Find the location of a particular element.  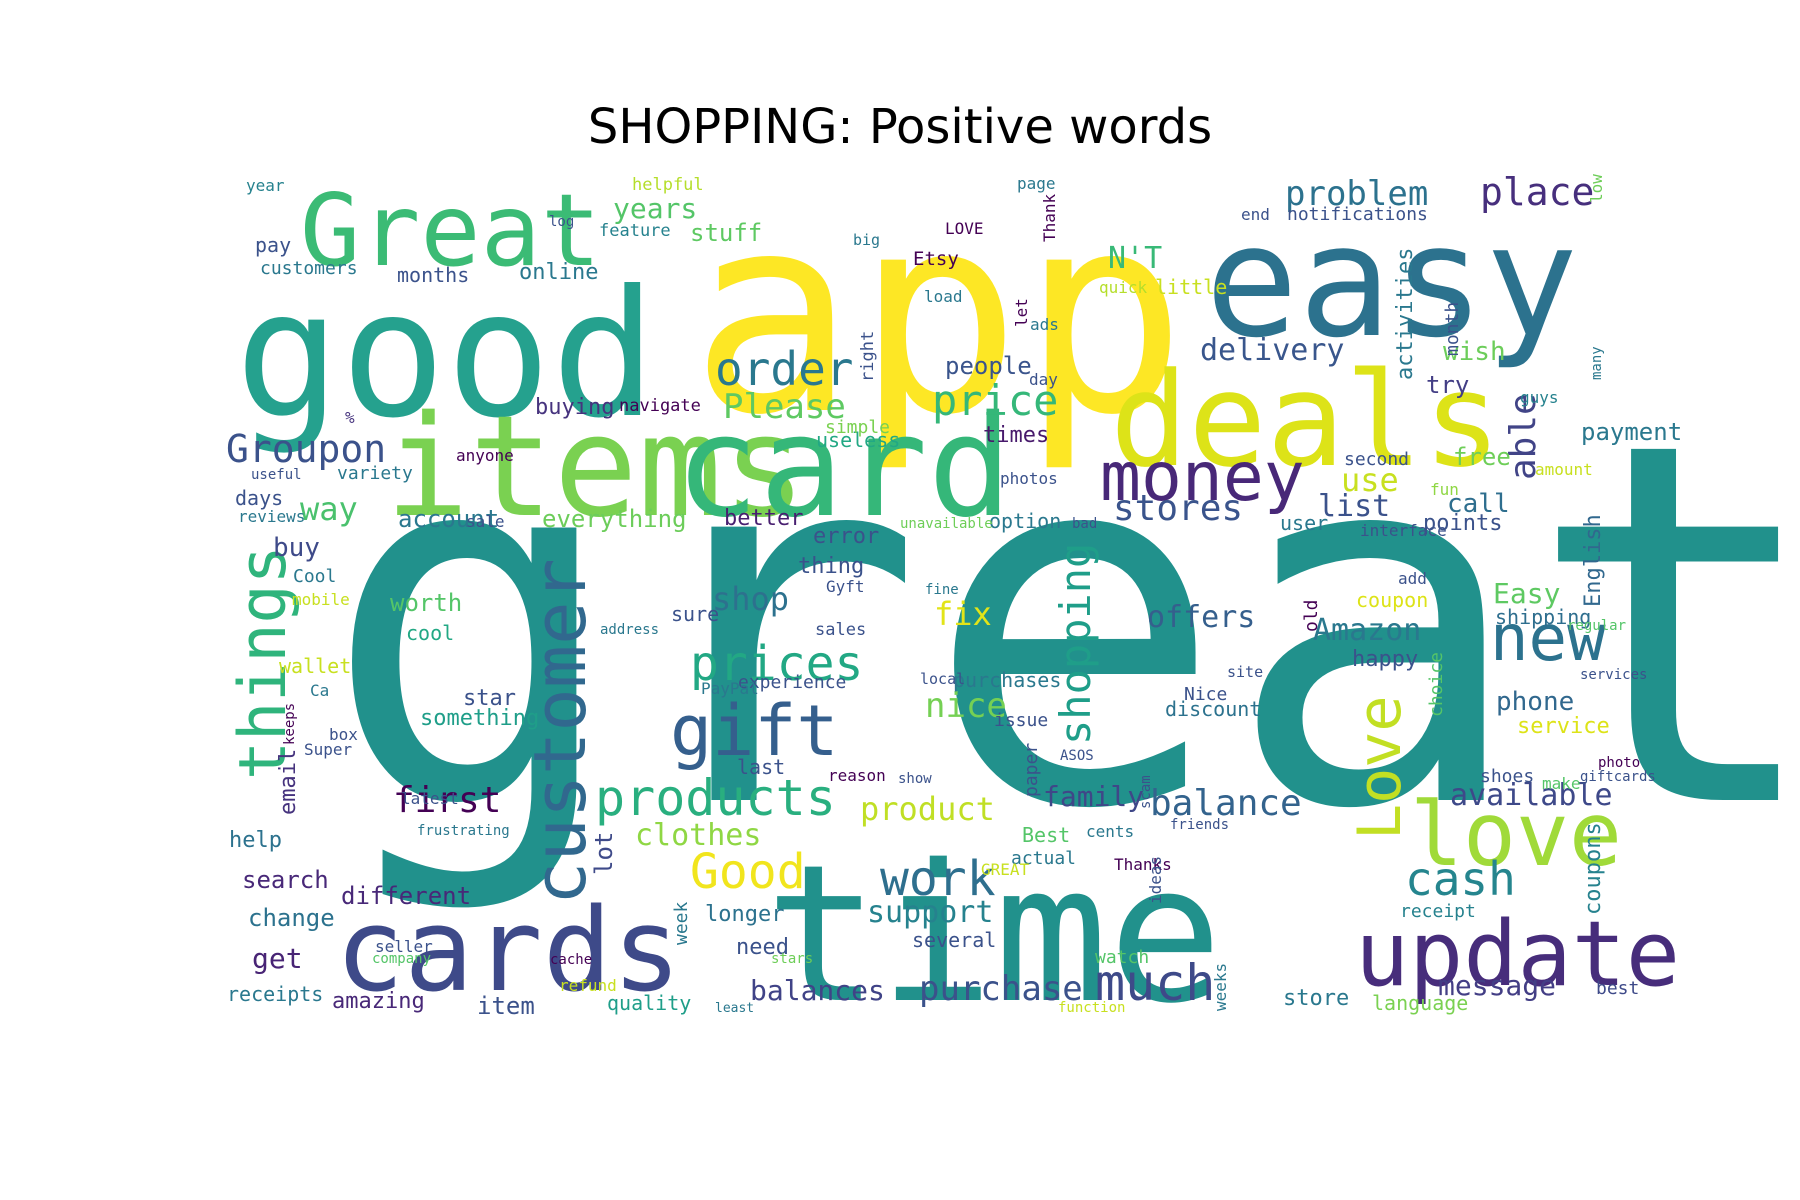

word-10: update is located at coordinates (1517, 954).